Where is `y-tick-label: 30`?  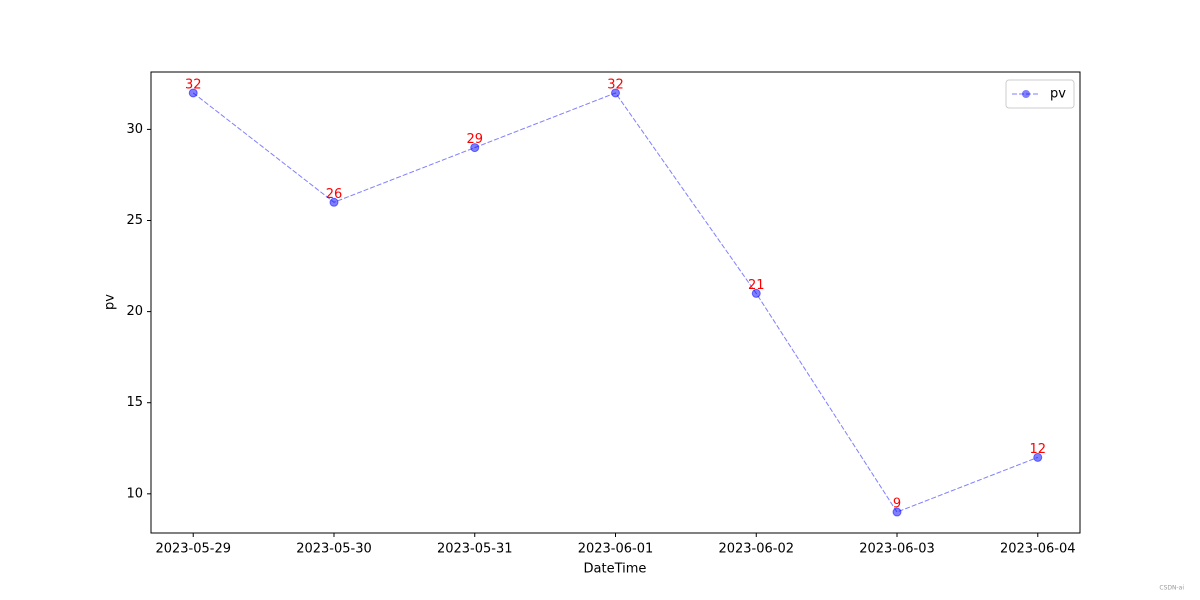 y-tick-label: 30 is located at coordinates (134, 129).